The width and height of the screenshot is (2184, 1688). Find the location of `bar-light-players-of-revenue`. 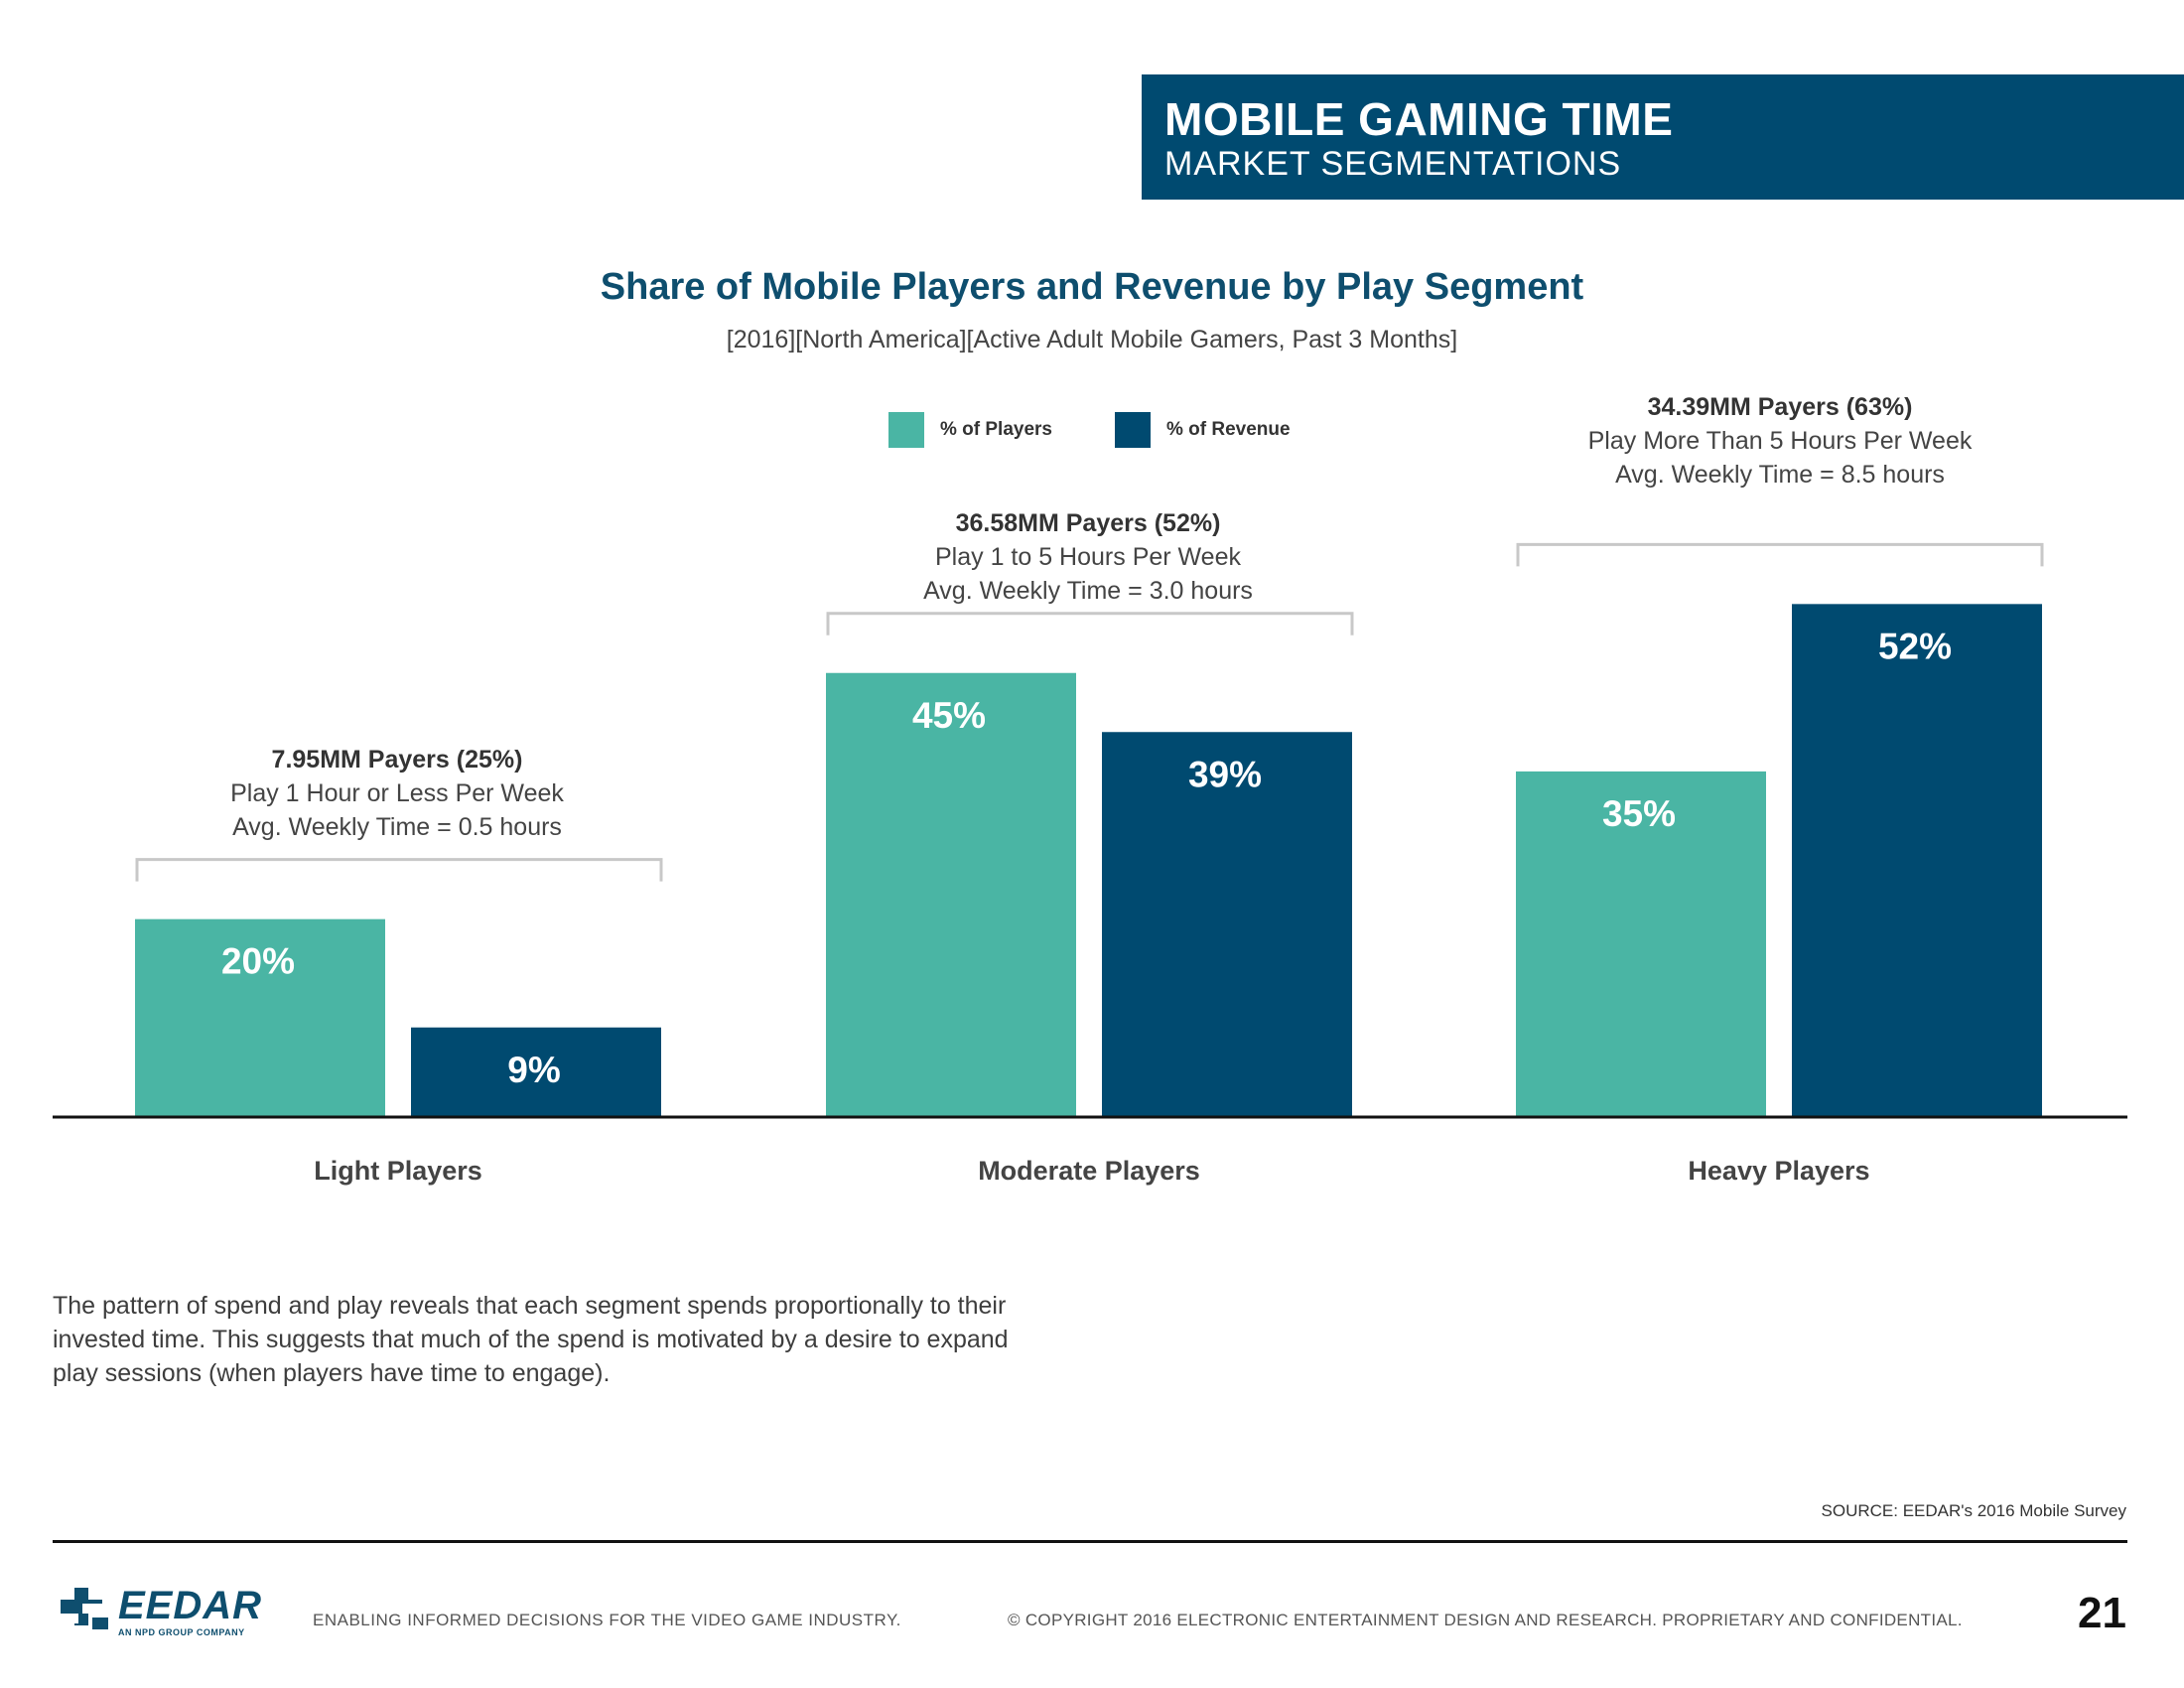

bar-light-players-of-revenue is located at coordinates (536, 1071).